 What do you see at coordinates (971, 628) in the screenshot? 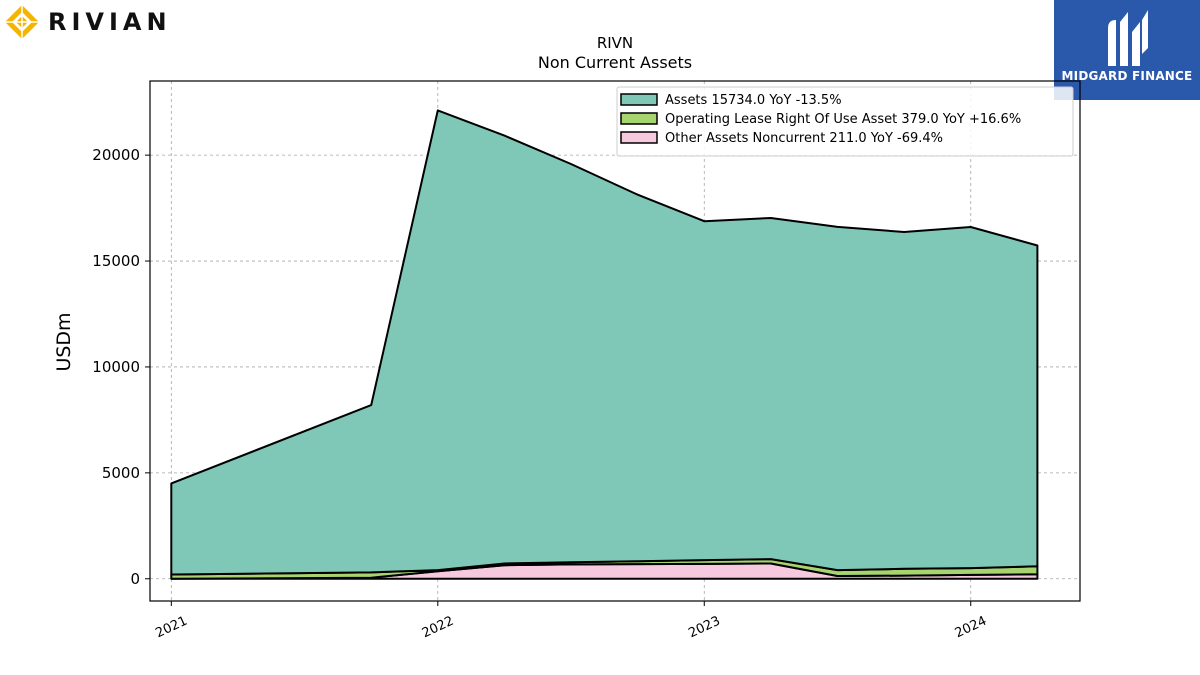
I see `x-tick-label: 2024` at bounding box center [971, 628].